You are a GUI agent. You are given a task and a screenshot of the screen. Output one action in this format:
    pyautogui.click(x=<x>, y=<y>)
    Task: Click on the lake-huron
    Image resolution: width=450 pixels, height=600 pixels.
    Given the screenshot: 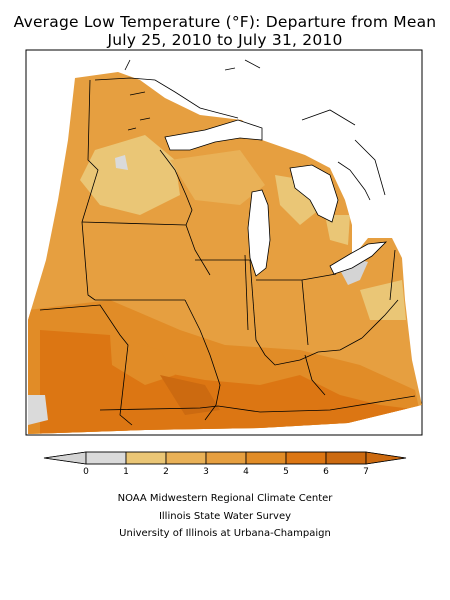 What is the action you would take?
    pyautogui.click(x=314, y=193)
    